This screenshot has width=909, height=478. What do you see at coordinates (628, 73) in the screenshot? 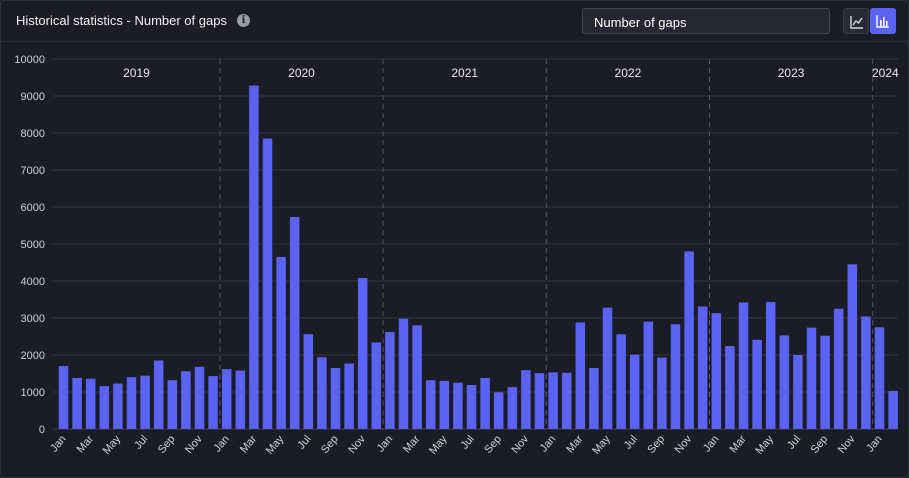
I see `year-label: 2022` at bounding box center [628, 73].